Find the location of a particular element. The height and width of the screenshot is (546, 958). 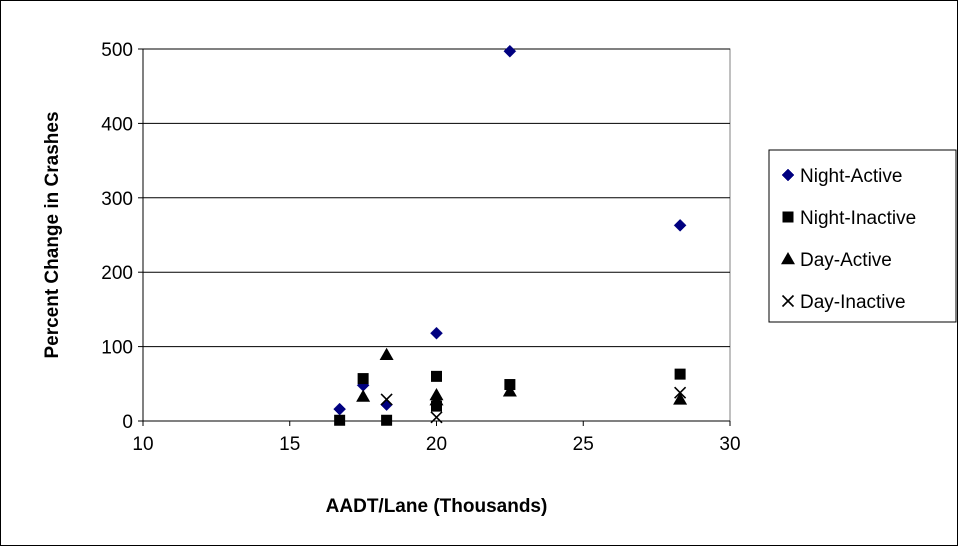

x-tick-label: 15 is located at coordinates (289, 444).